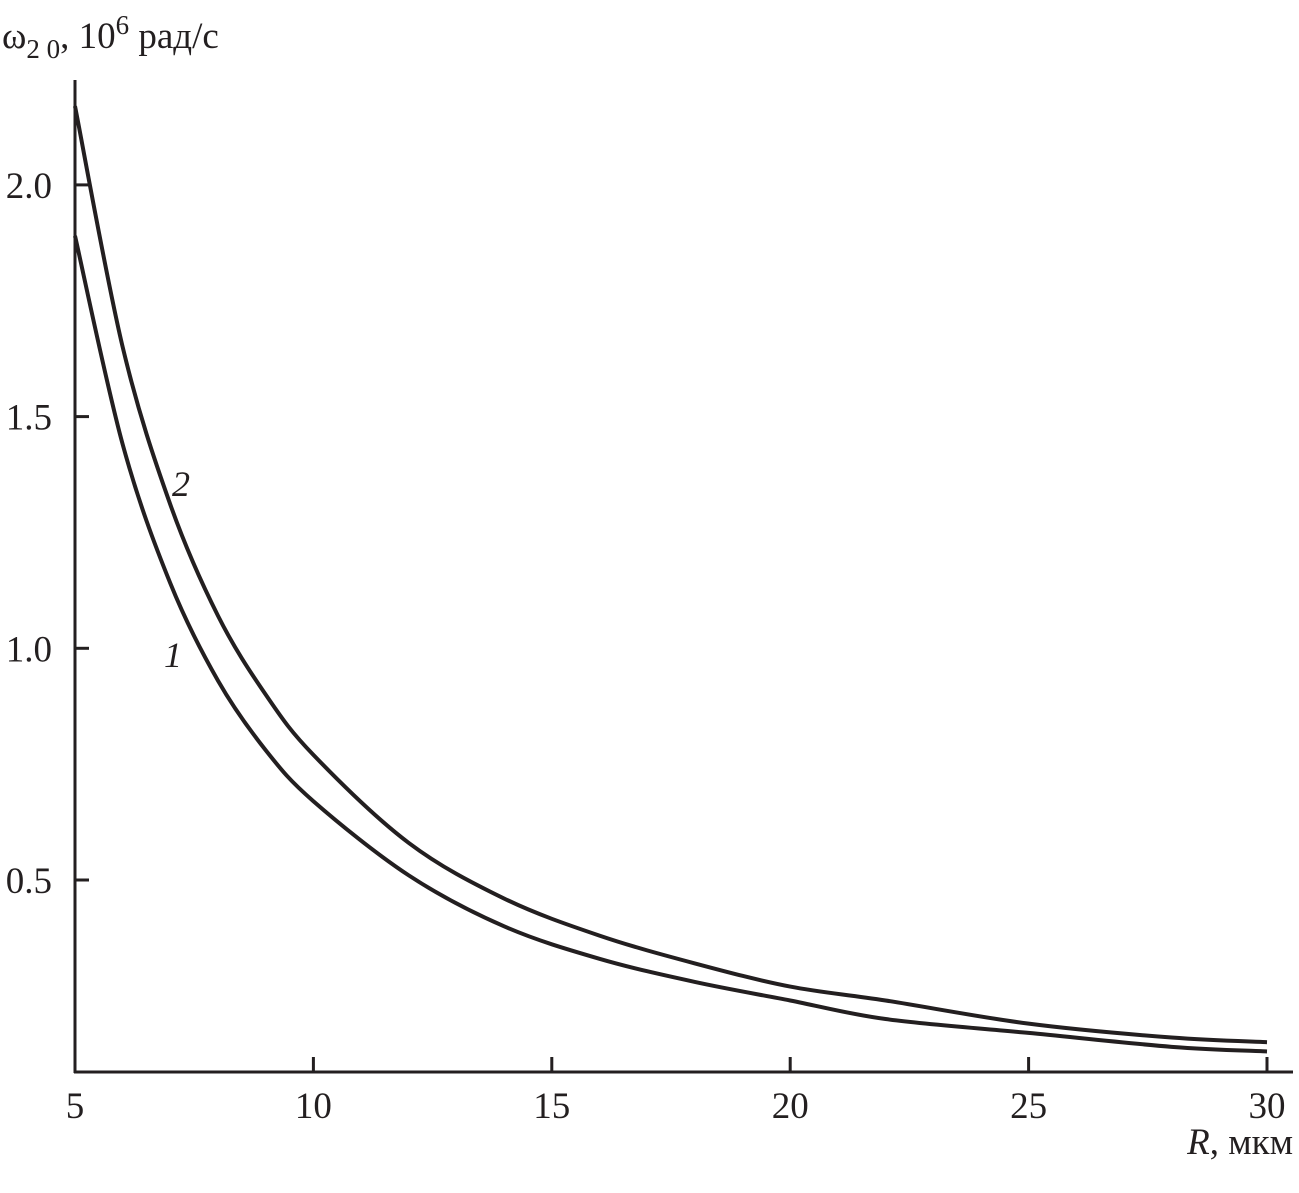 The width and height of the screenshot is (1299, 1193). What do you see at coordinates (29, 418) in the screenshot?
I see `y-tick-label: 1.5` at bounding box center [29, 418].